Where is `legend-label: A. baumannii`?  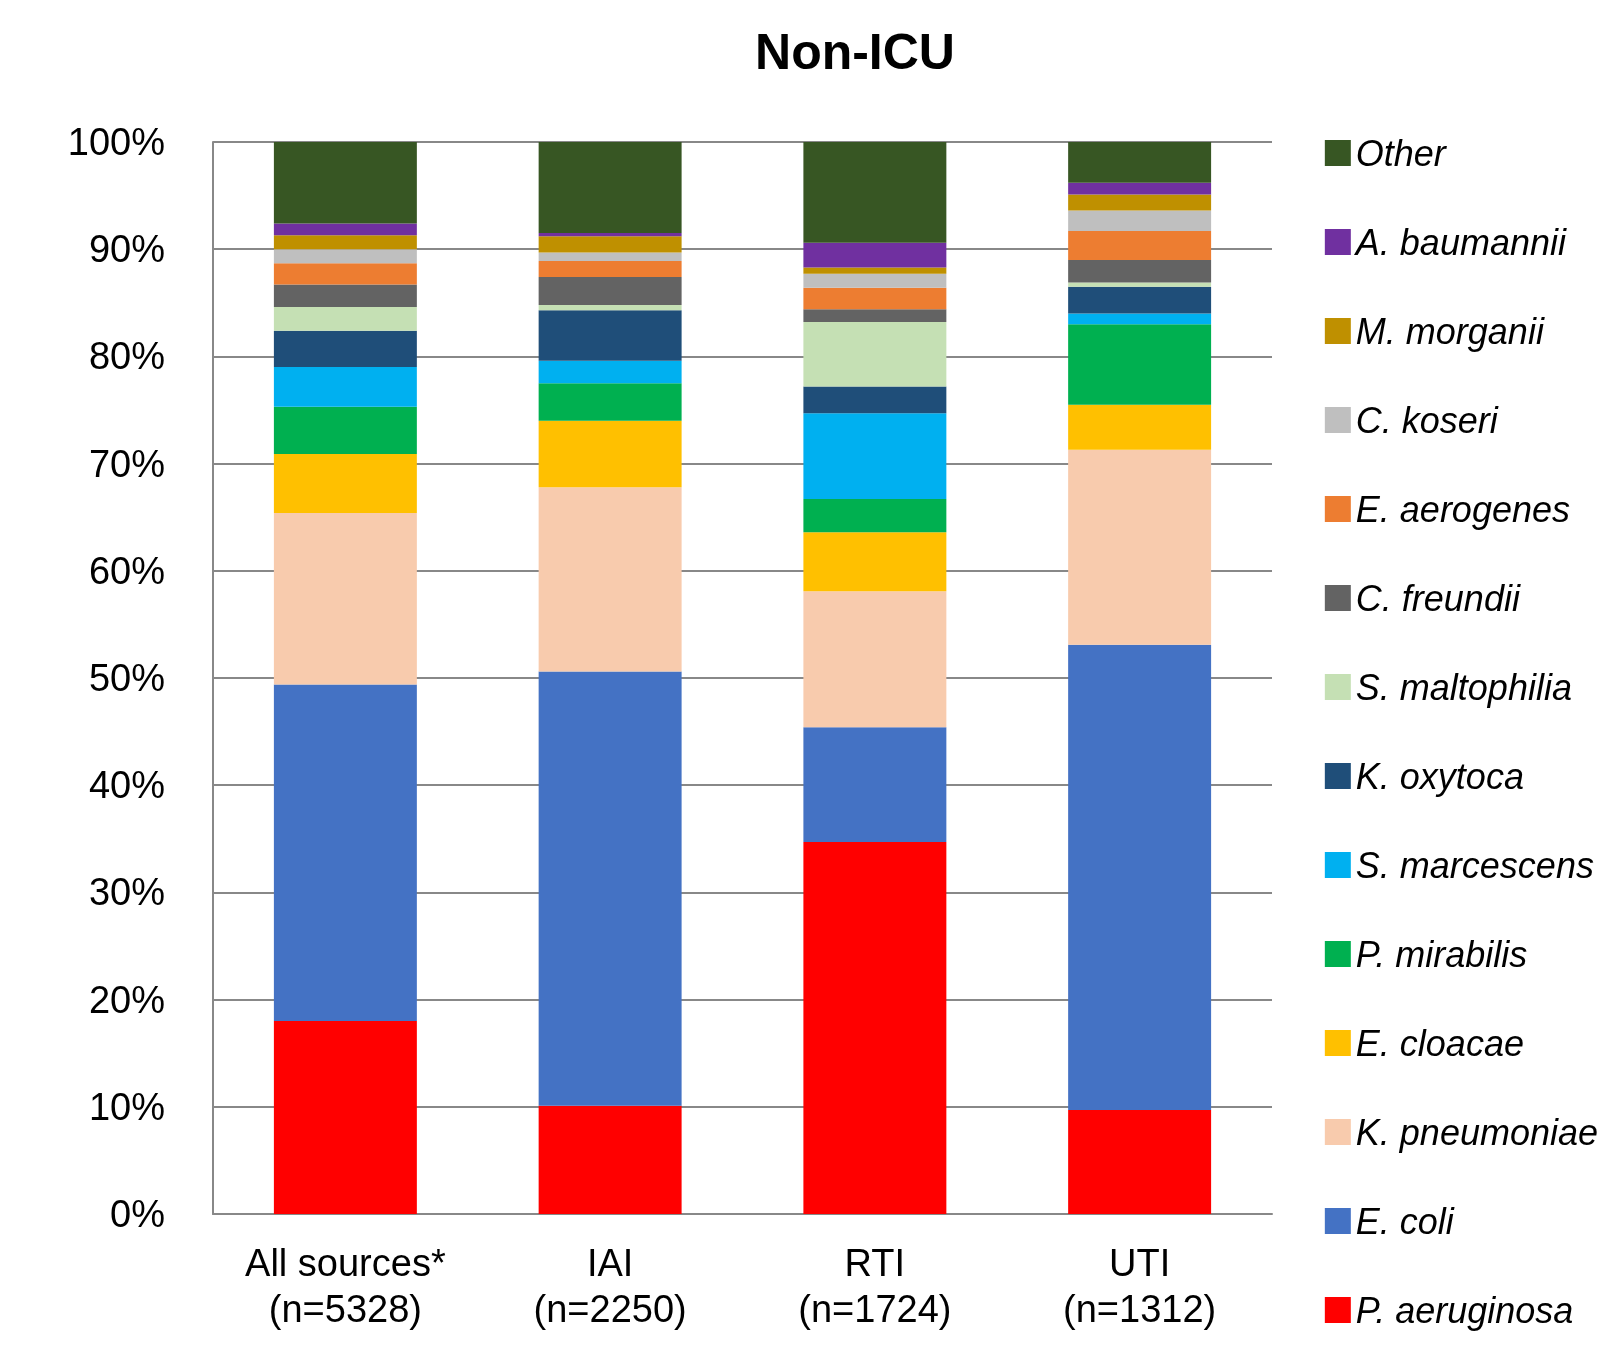
legend-label: A. baumannii is located at coordinates (1460, 242).